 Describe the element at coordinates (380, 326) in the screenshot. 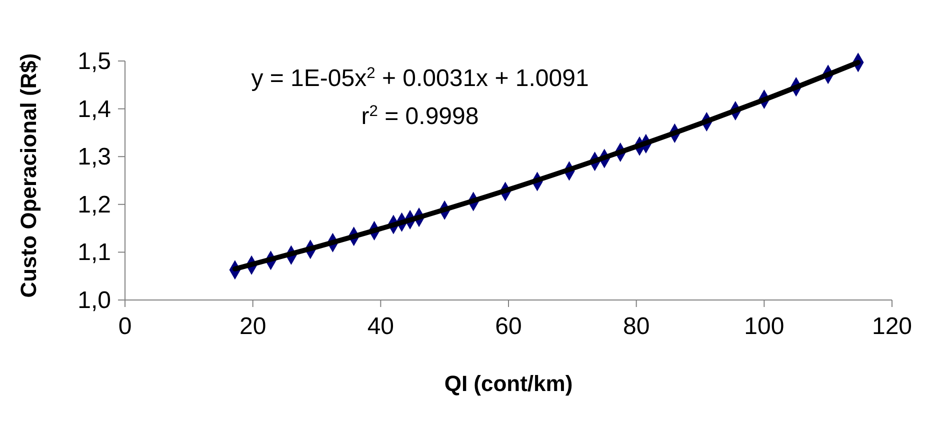

I see `x-tick-label: 40` at that location.